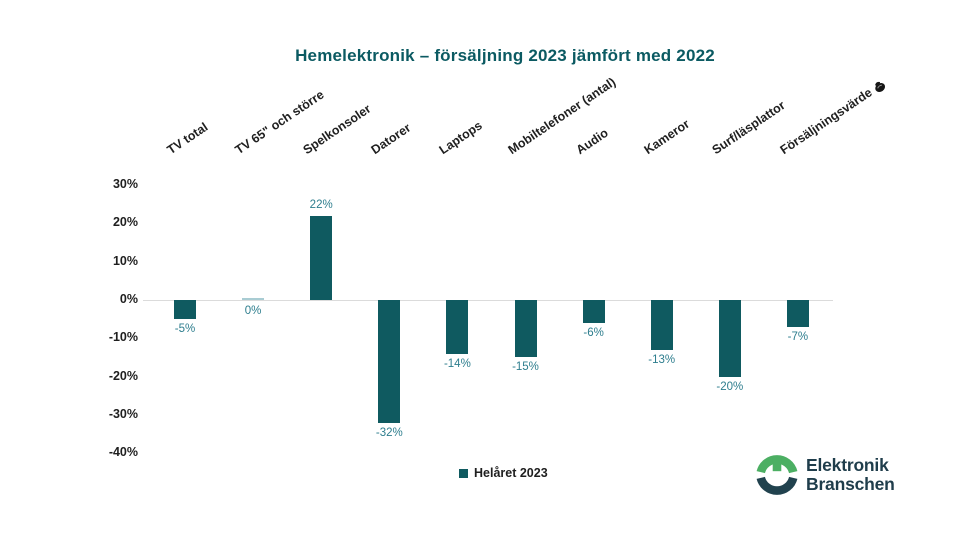 This screenshot has height=540, width=960. What do you see at coordinates (847, 465) in the screenshot?
I see `brand-logo-line1: Elektronik` at bounding box center [847, 465].